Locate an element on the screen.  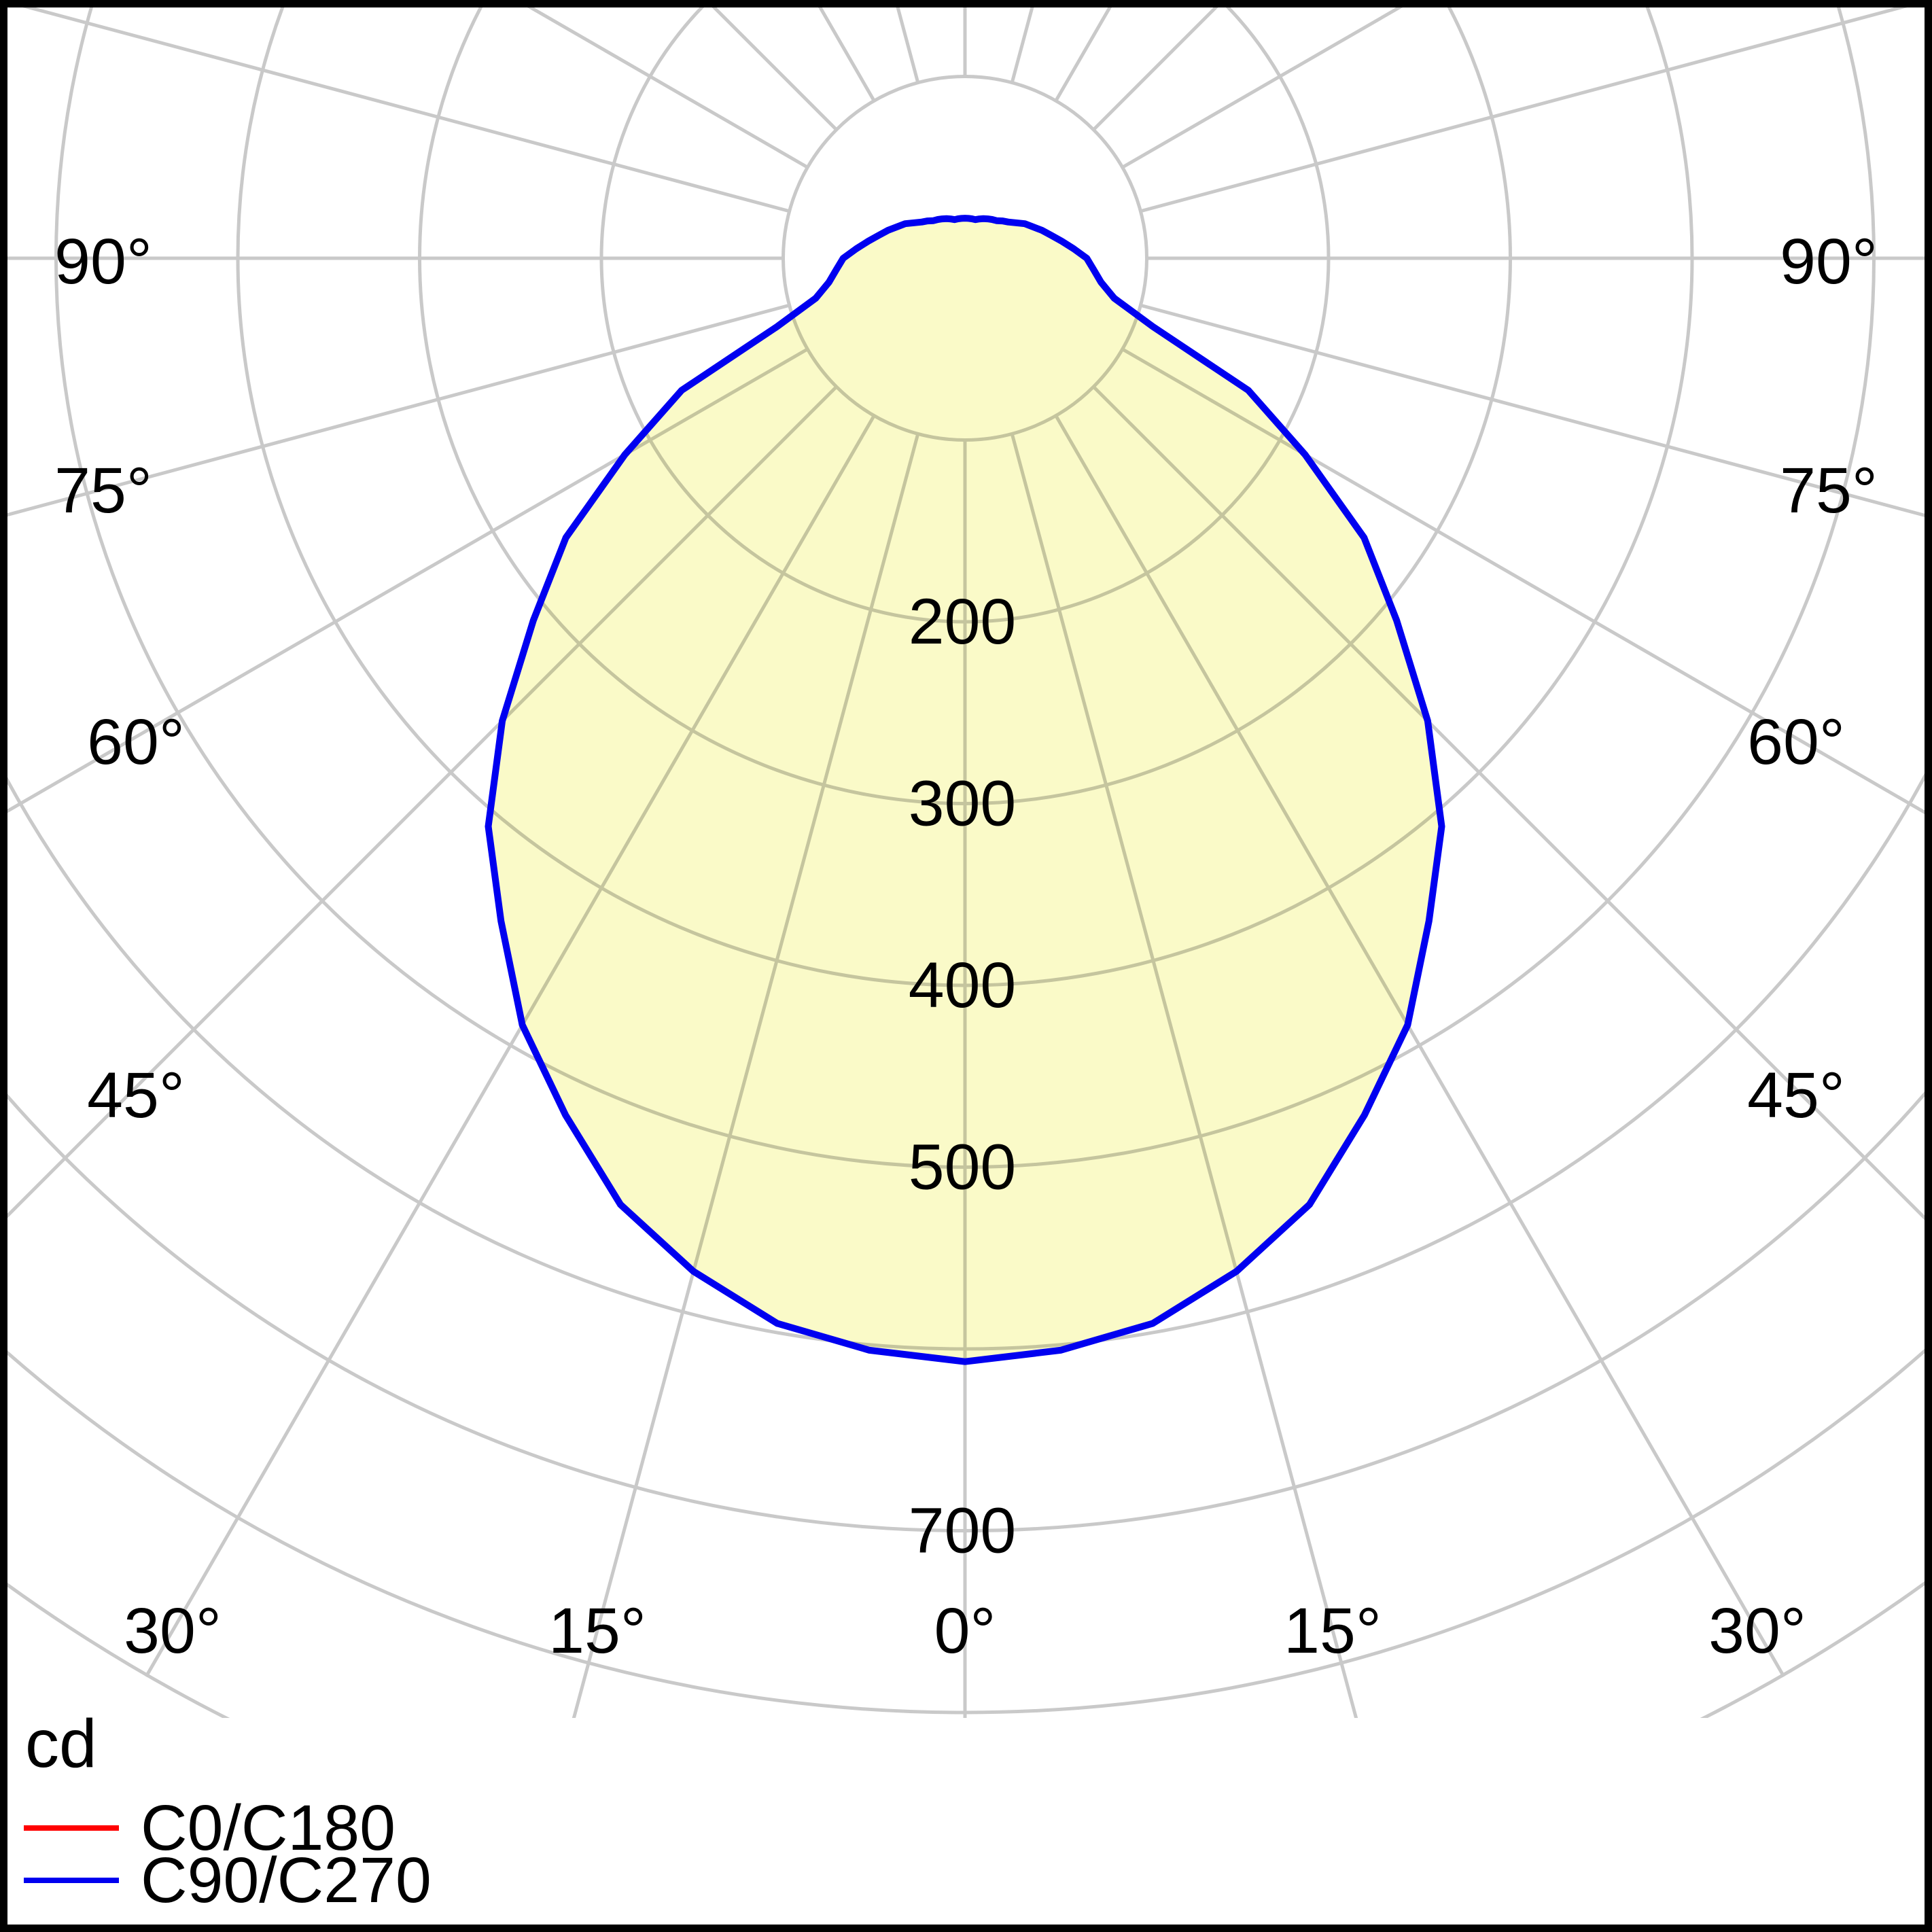
grid-spoke-240deg is located at coordinates (668, 88).